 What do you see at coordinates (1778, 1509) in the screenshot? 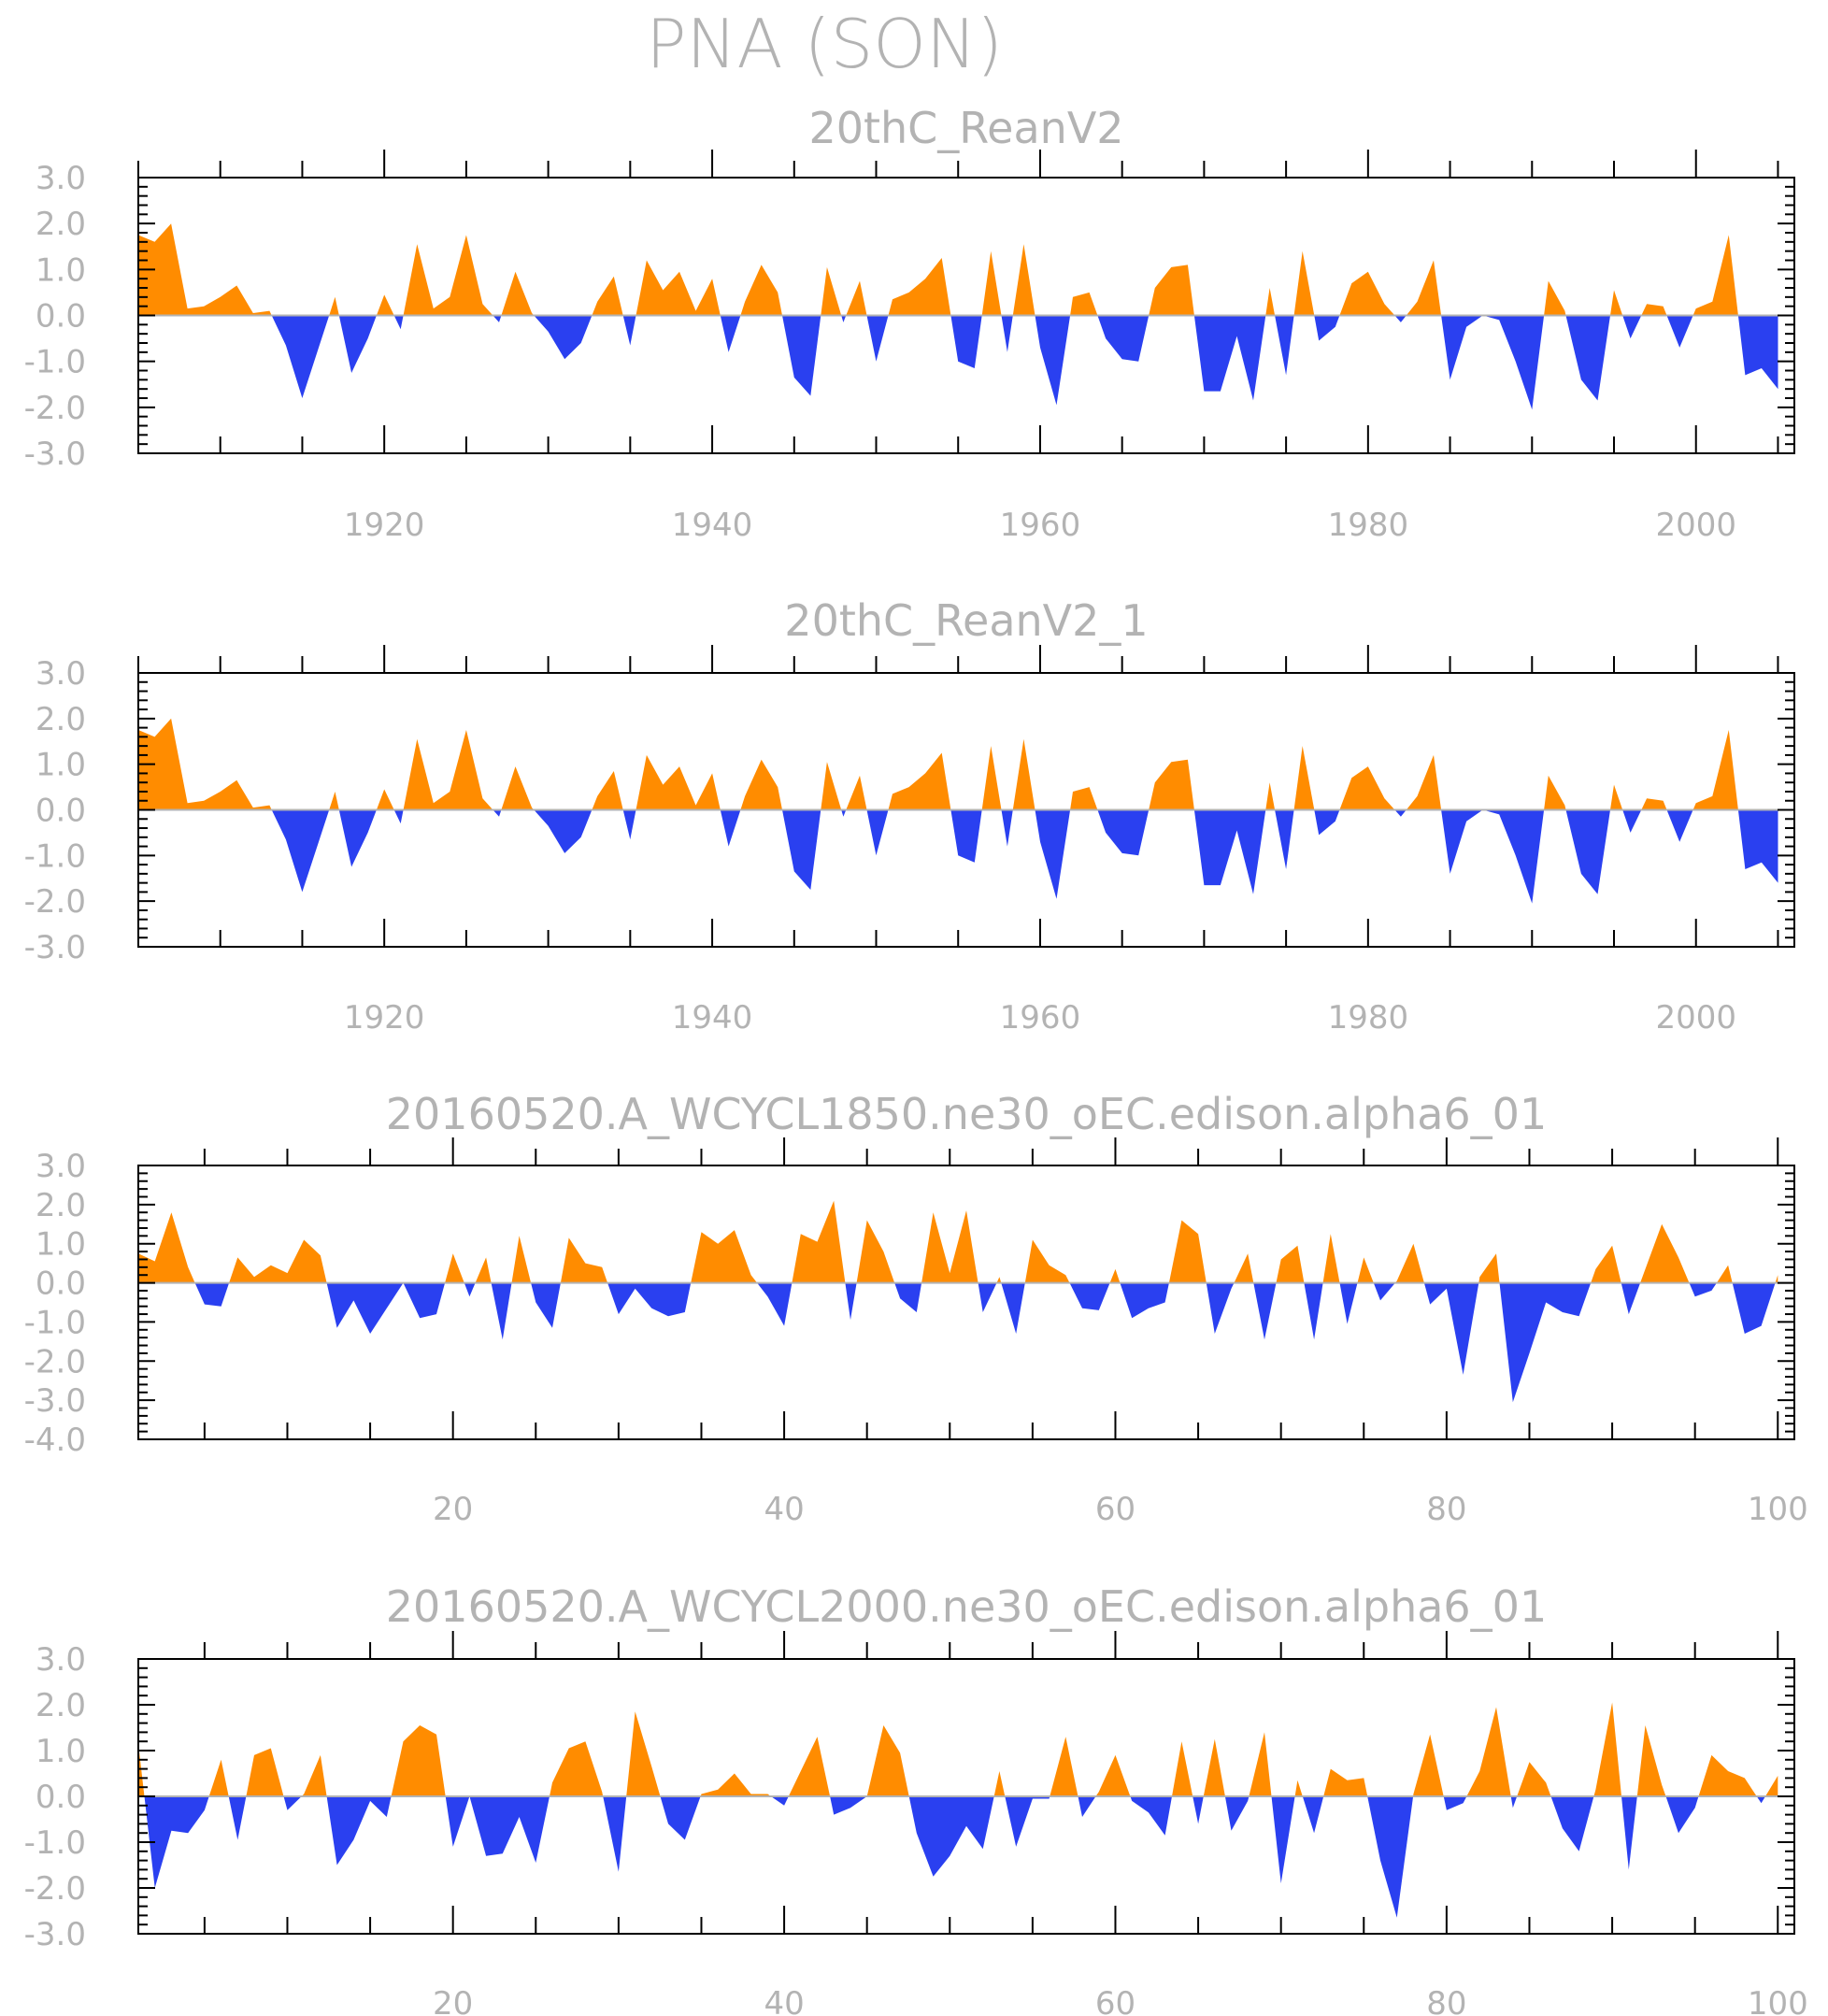
I see `x-tick-label: 100` at bounding box center [1778, 1509].